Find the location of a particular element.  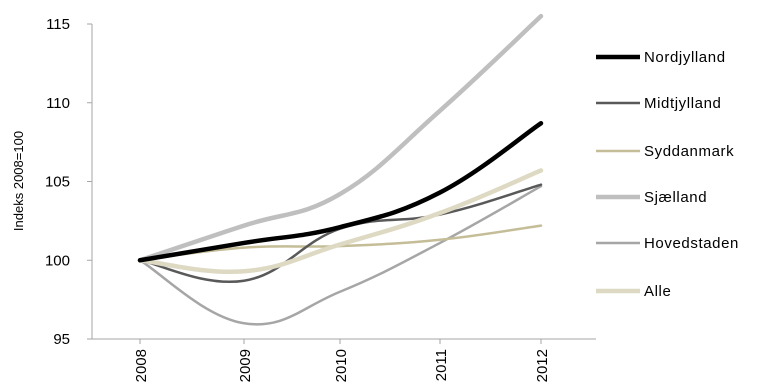

legend-label: Alle is located at coordinates (657, 291).